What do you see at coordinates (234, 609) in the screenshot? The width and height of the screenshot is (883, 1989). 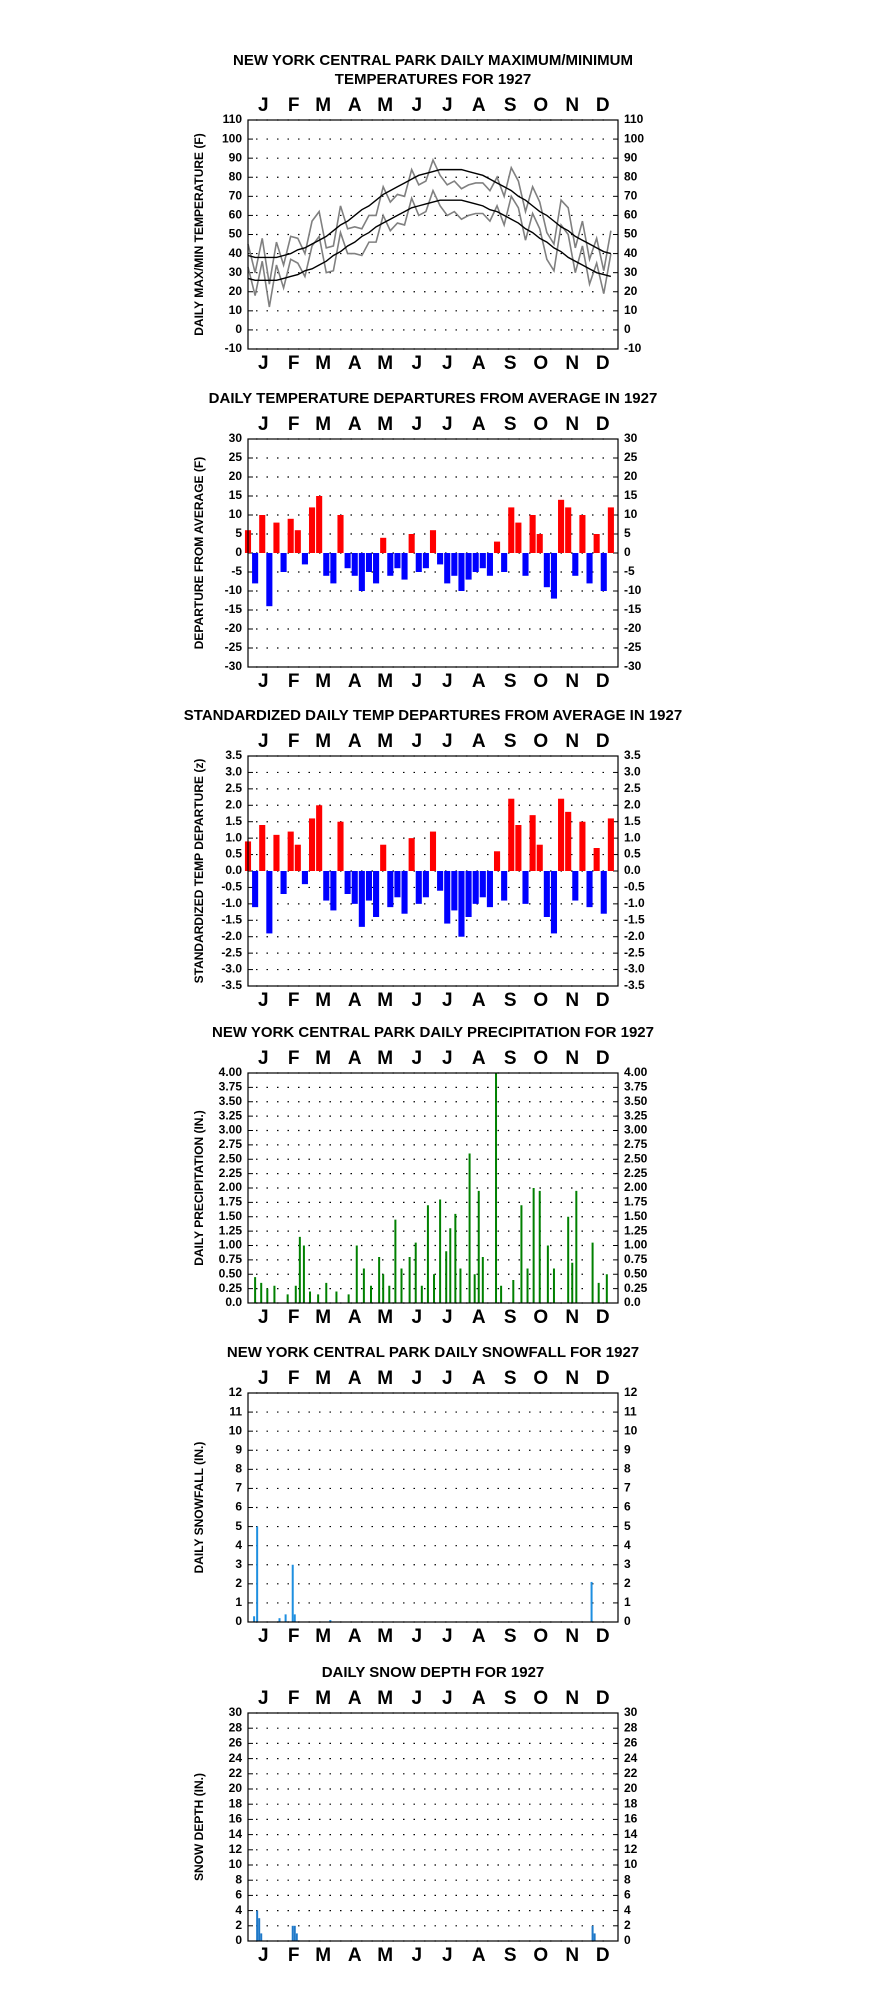 I see `y-tick-label: -15` at bounding box center [234, 609].